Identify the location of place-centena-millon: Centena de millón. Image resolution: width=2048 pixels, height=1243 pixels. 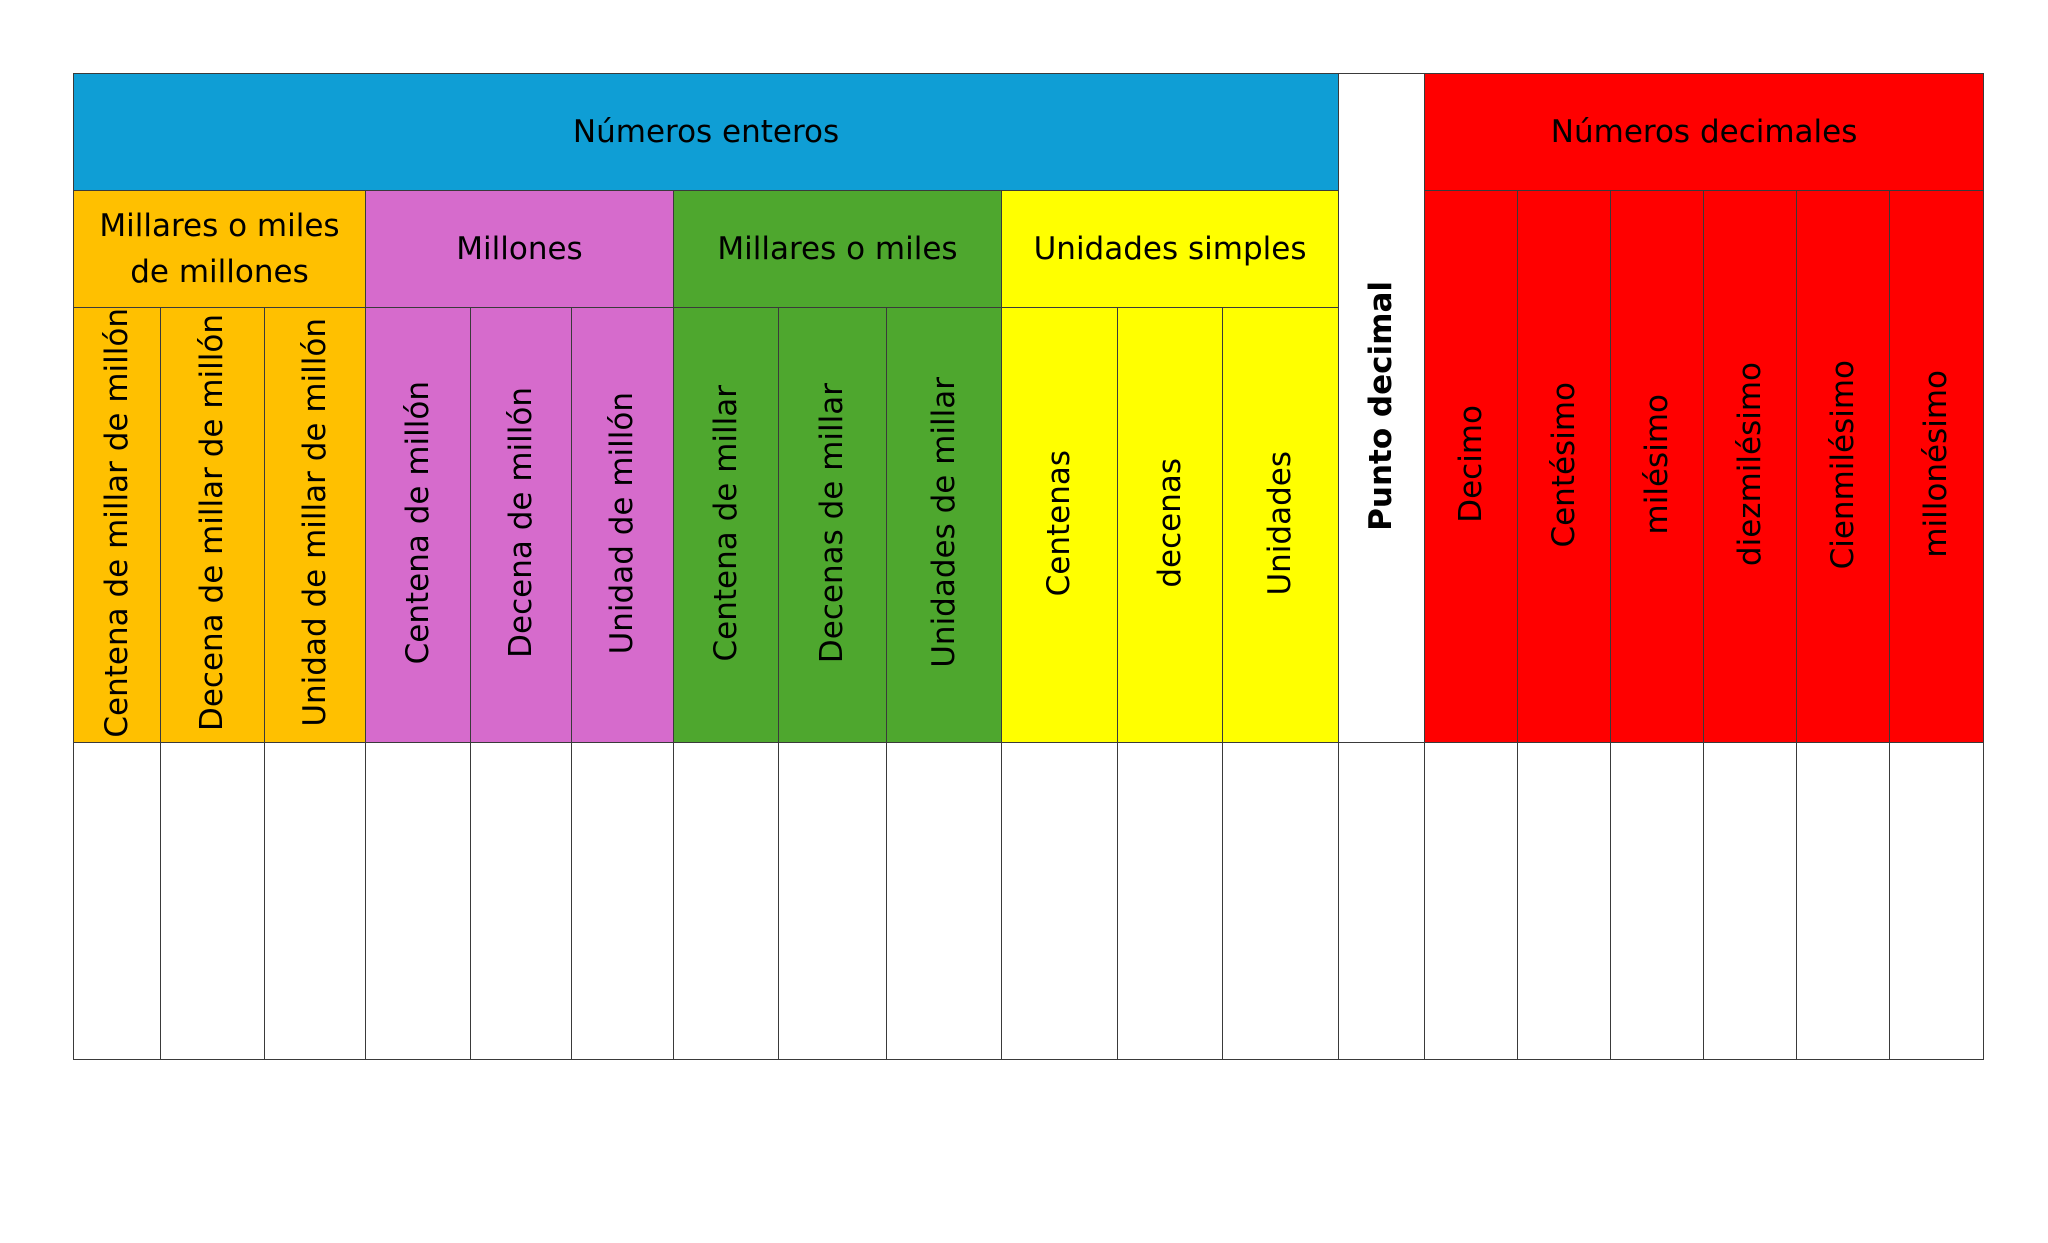
(418, 525).